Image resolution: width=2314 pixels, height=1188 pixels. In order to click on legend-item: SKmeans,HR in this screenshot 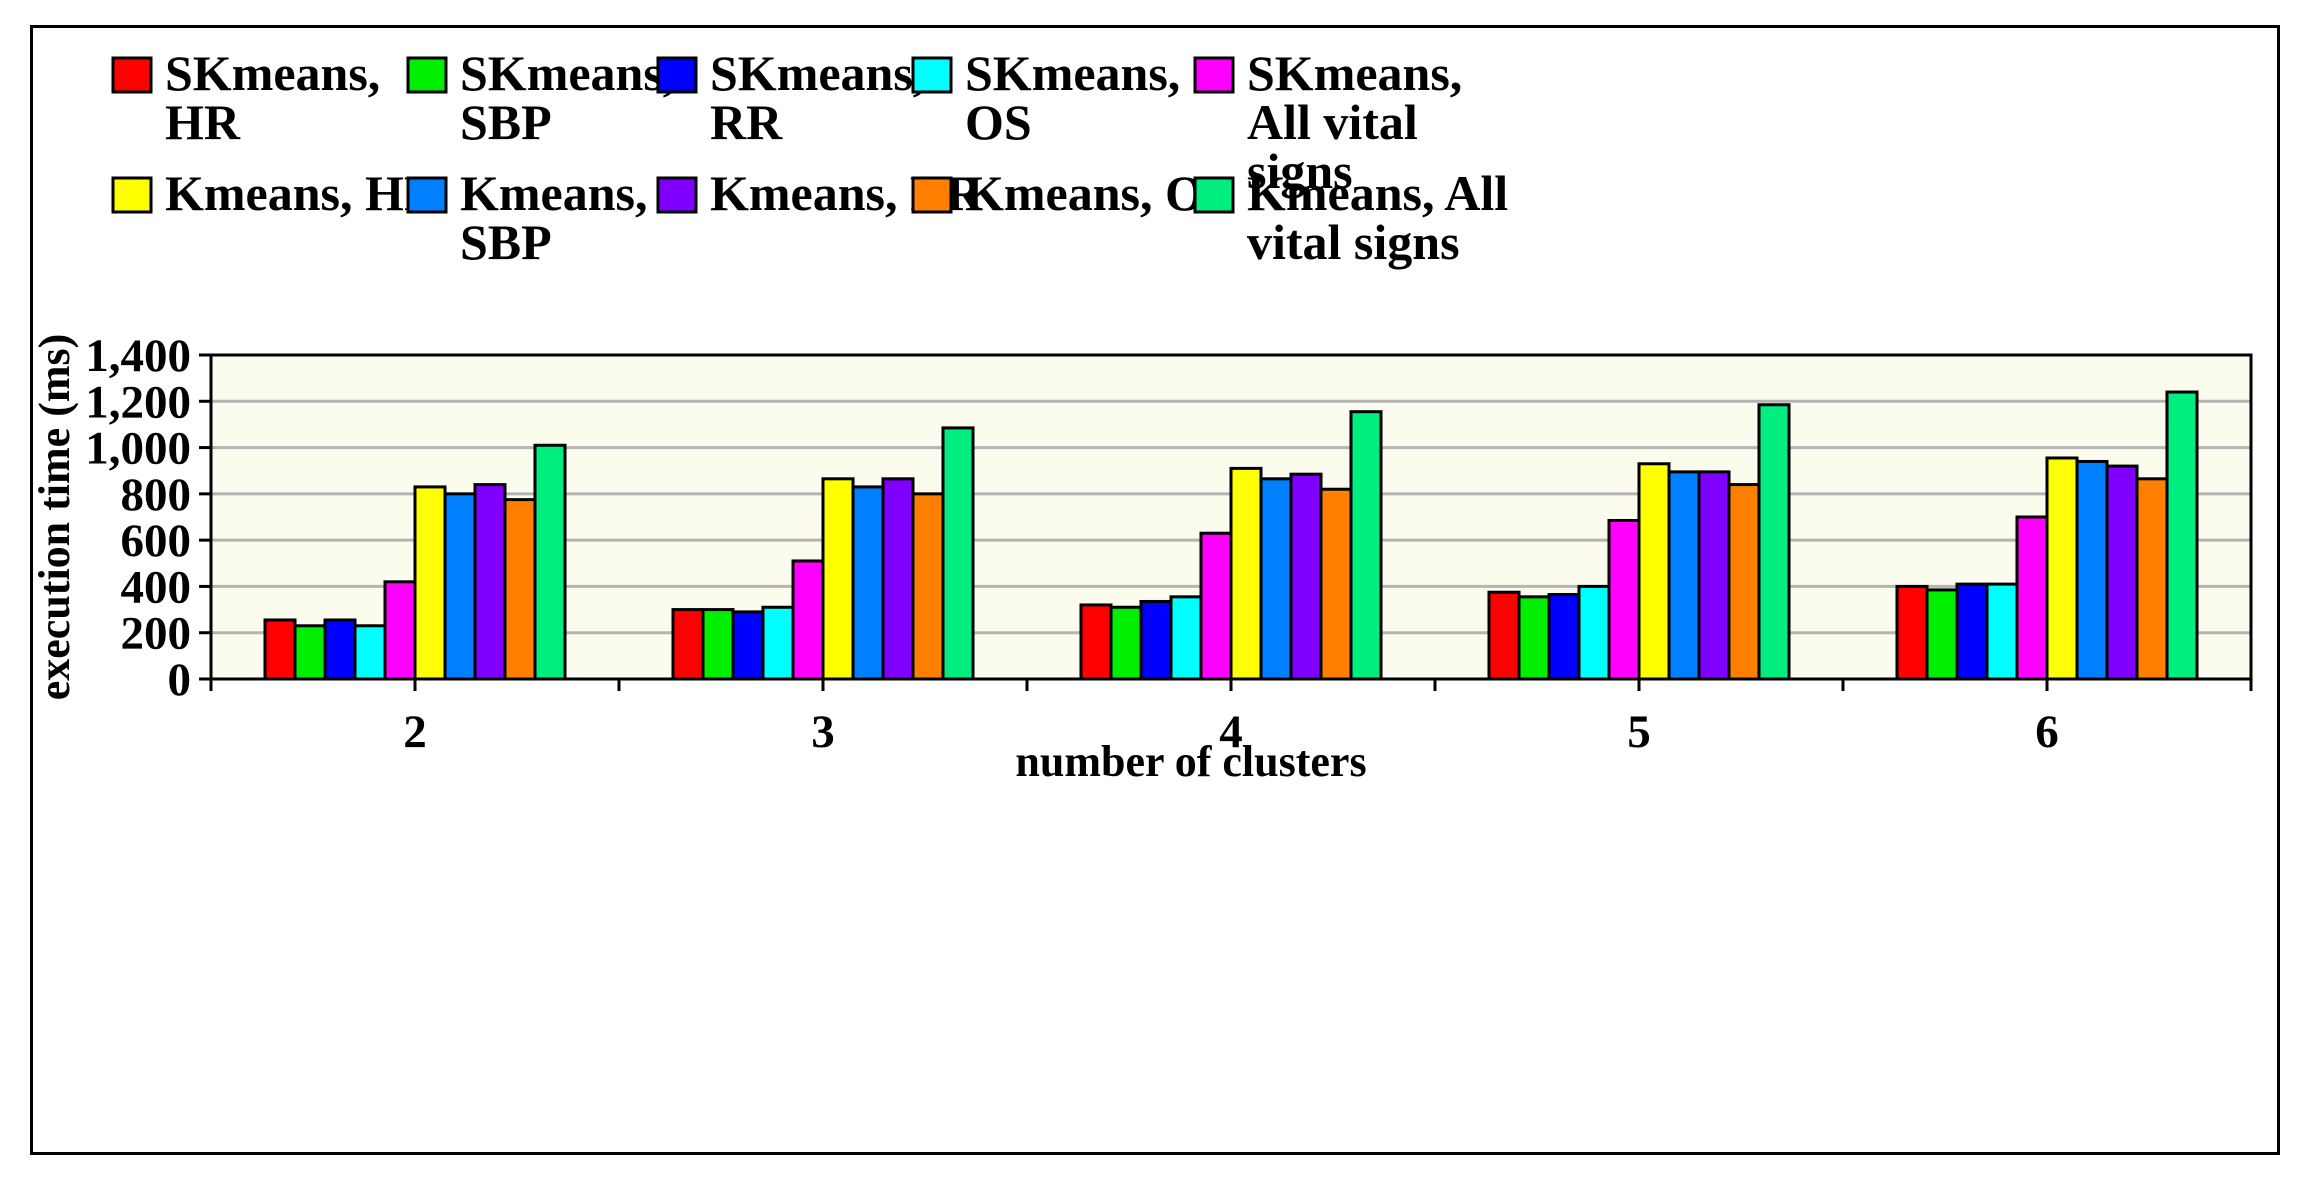, I will do `click(245, 97)`.